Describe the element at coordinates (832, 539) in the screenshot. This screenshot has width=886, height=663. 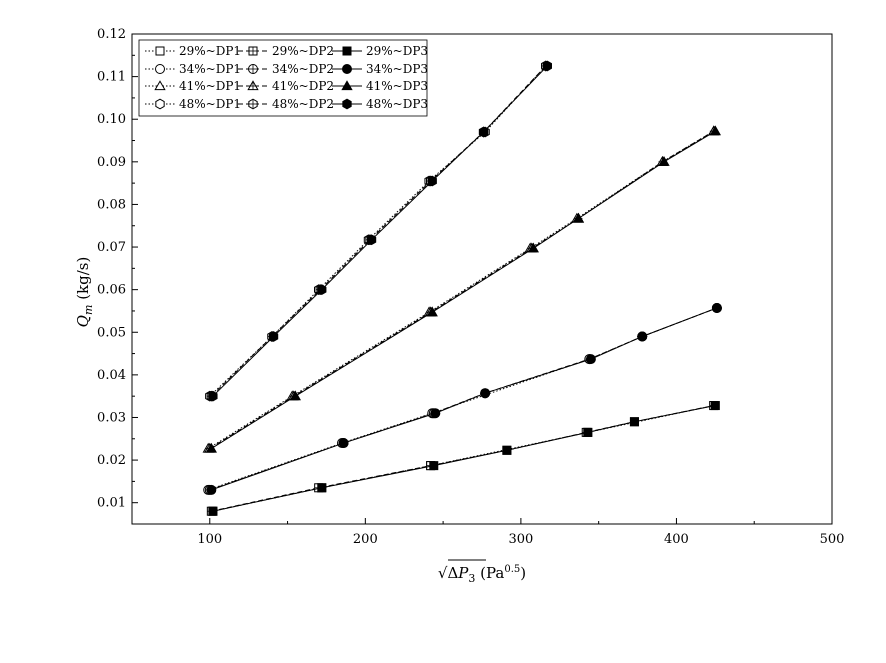
I see `x-tick-label: 500` at that location.